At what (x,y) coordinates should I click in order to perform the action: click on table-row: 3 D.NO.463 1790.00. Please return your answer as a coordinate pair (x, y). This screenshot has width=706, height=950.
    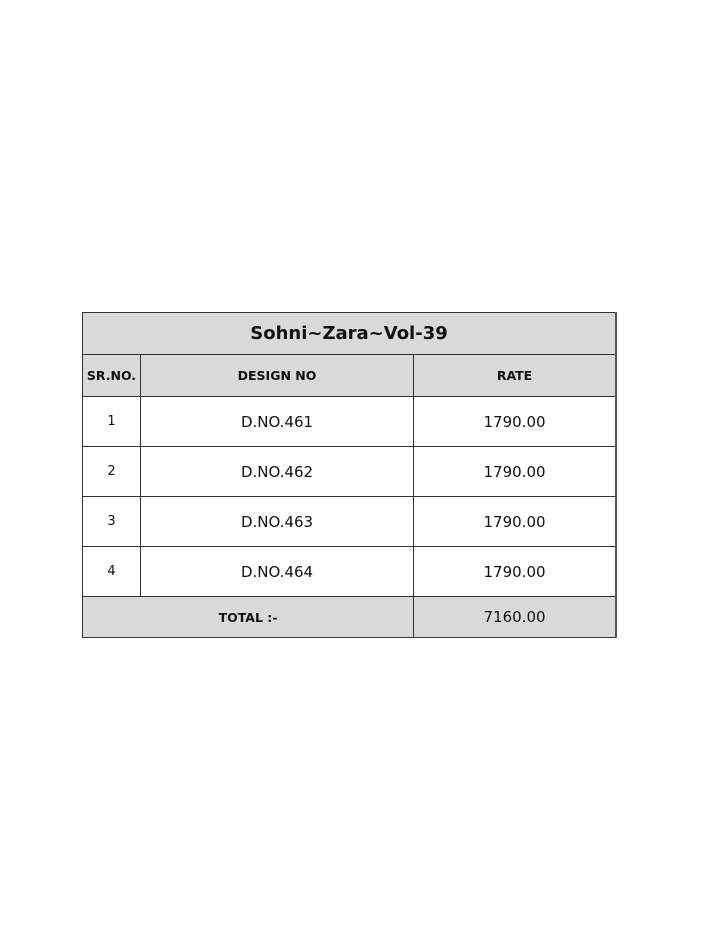
    Looking at the image, I should click on (349, 521).